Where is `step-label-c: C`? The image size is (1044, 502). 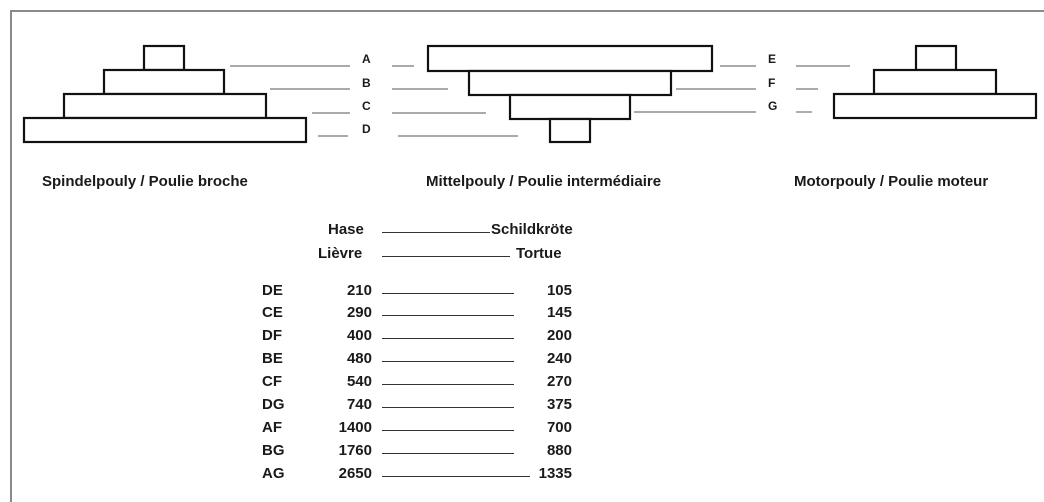 step-label-c: C is located at coordinates (366, 106).